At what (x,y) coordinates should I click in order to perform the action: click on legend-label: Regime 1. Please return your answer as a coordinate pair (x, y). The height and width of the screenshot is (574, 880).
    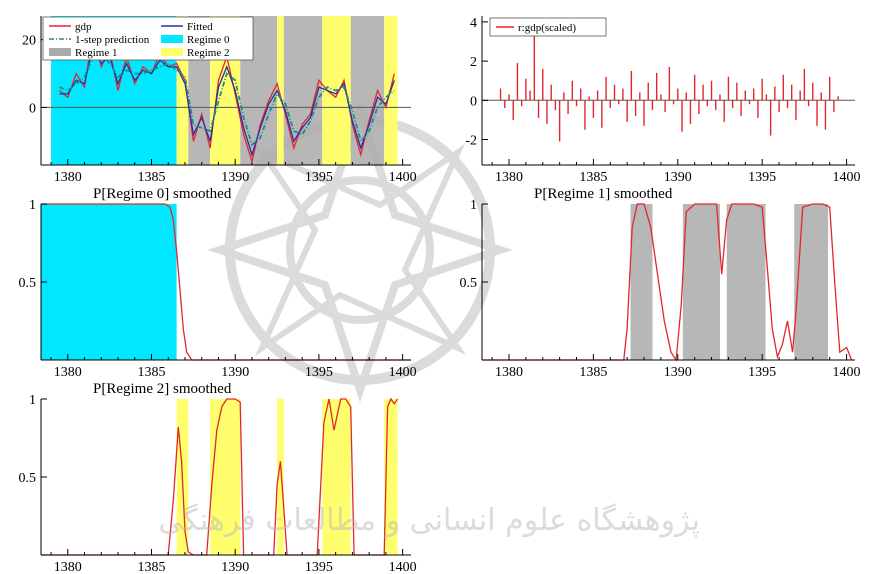
    Looking at the image, I should click on (96, 53).